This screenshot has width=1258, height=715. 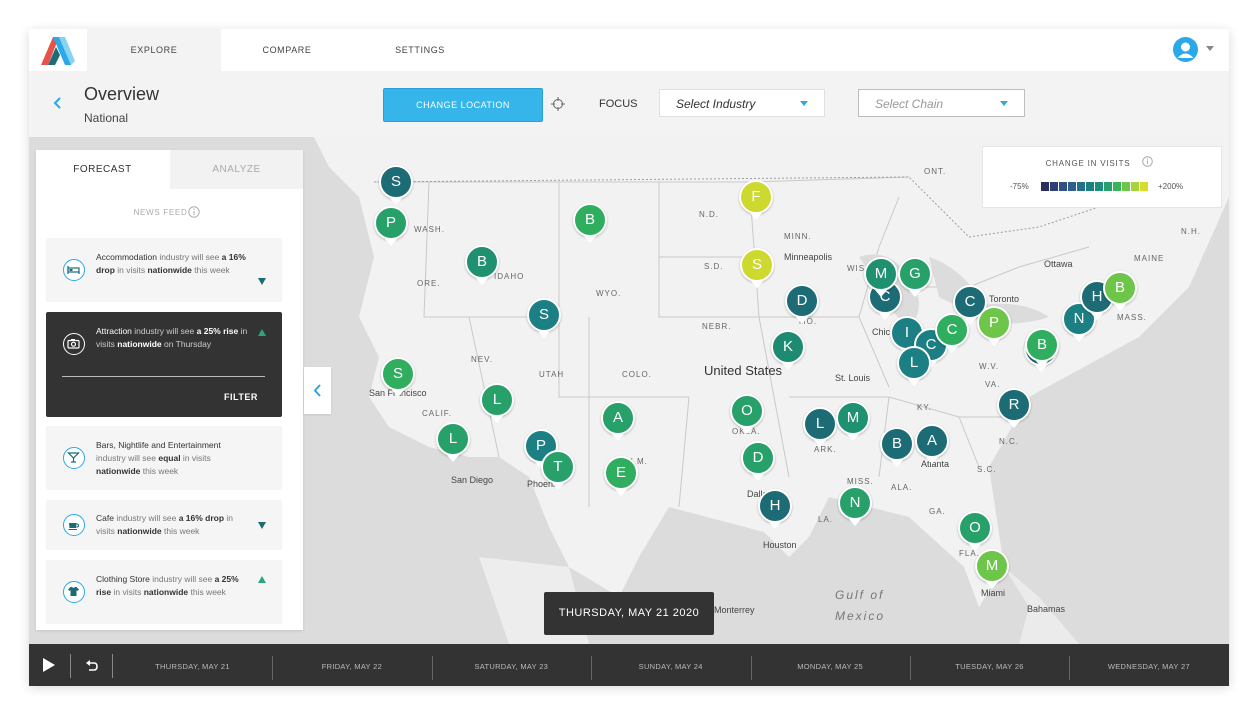 What do you see at coordinates (709, 214) in the screenshot?
I see `map-label-region: N.D.` at bounding box center [709, 214].